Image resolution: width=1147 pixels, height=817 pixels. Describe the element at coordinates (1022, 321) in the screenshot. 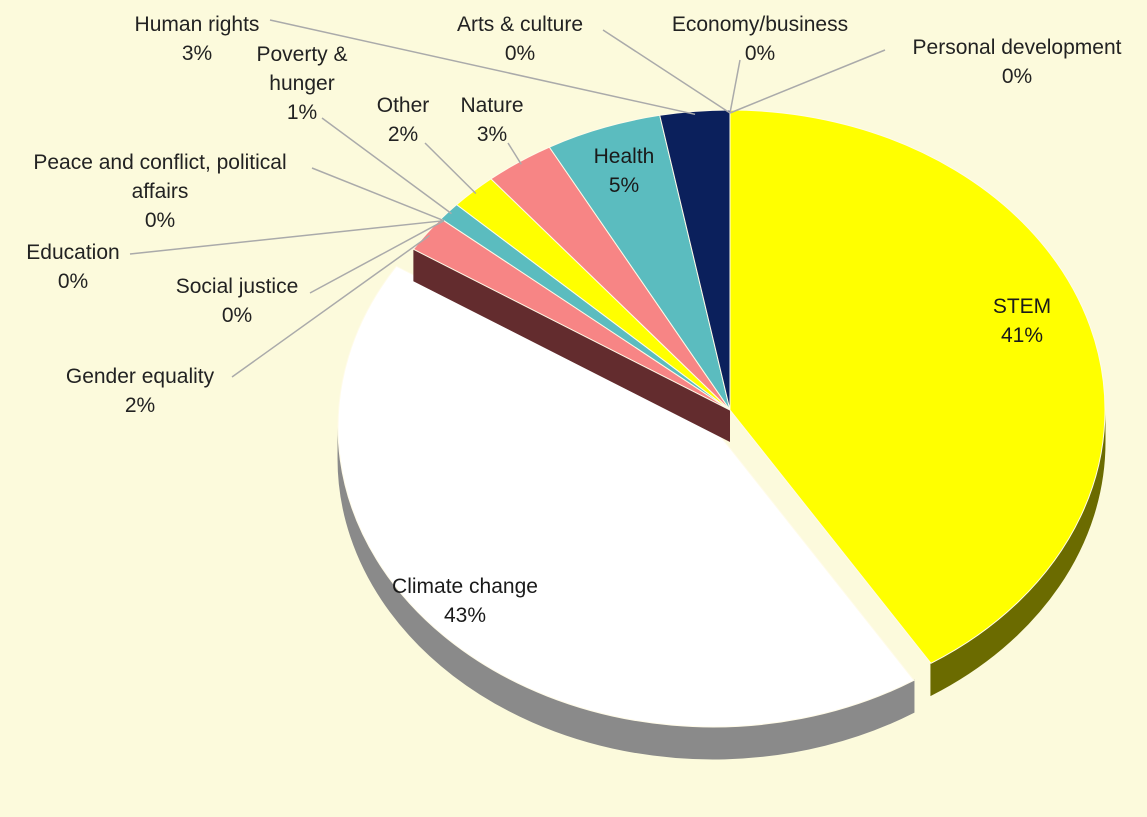

I see `slice-label: STEM 41%` at that location.